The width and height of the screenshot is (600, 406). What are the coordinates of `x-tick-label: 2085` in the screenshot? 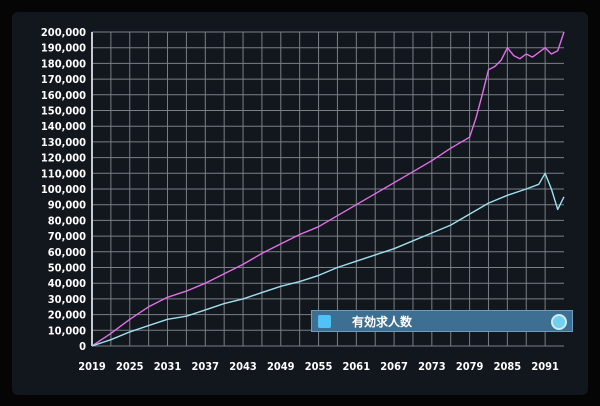 It's located at (508, 366).